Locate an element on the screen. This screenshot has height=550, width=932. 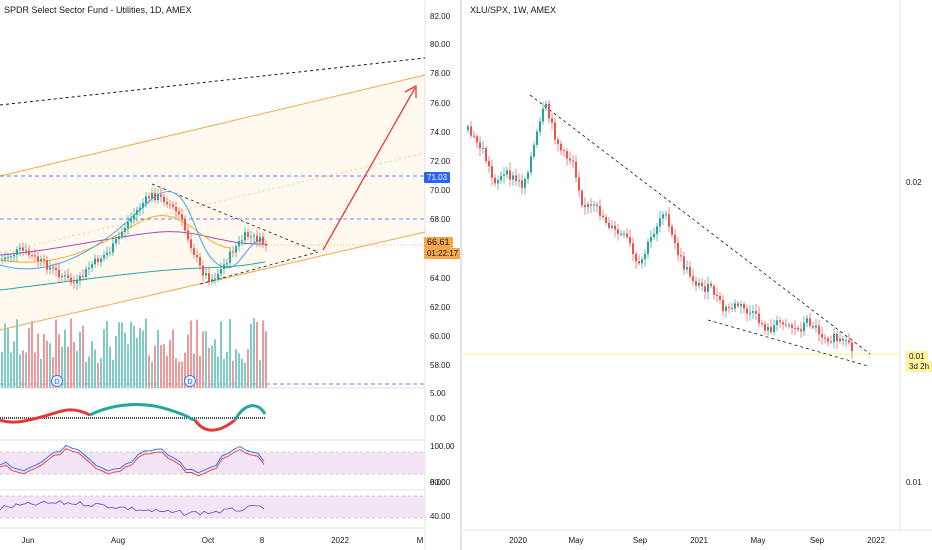
rsi-indicator is located at coordinates (212, 507).